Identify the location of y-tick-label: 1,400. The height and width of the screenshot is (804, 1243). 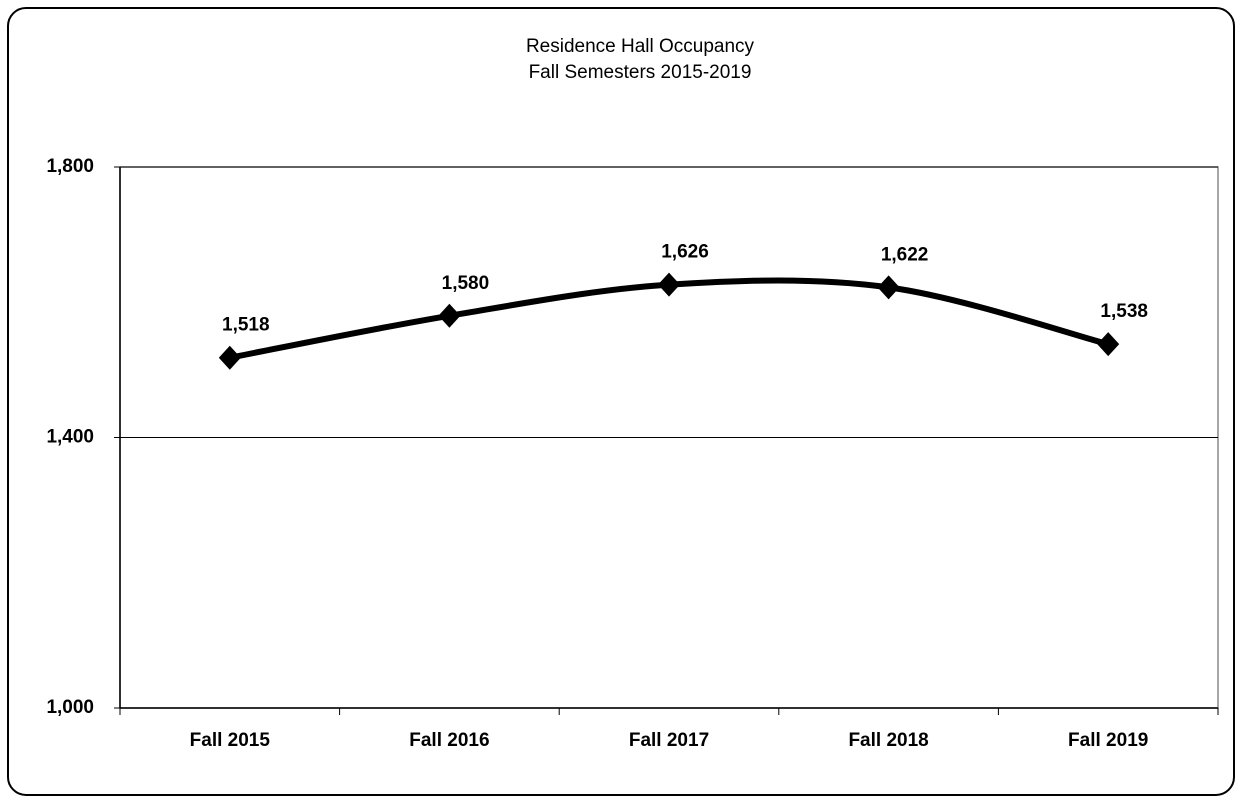
(70, 437).